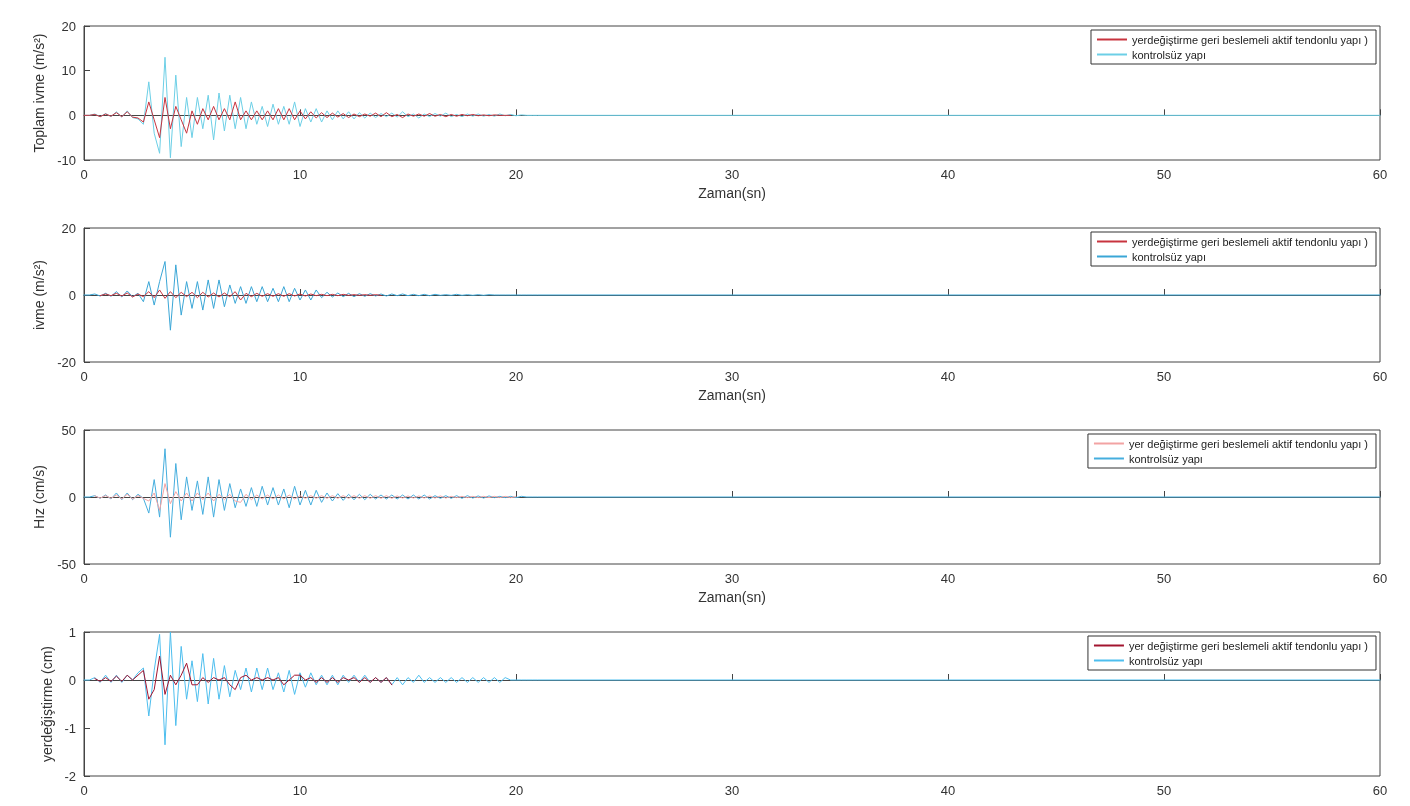 The height and width of the screenshot is (806, 1410). Describe the element at coordinates (68, 71) in the screenshot. I see `y-tick-label: 10` at that location.